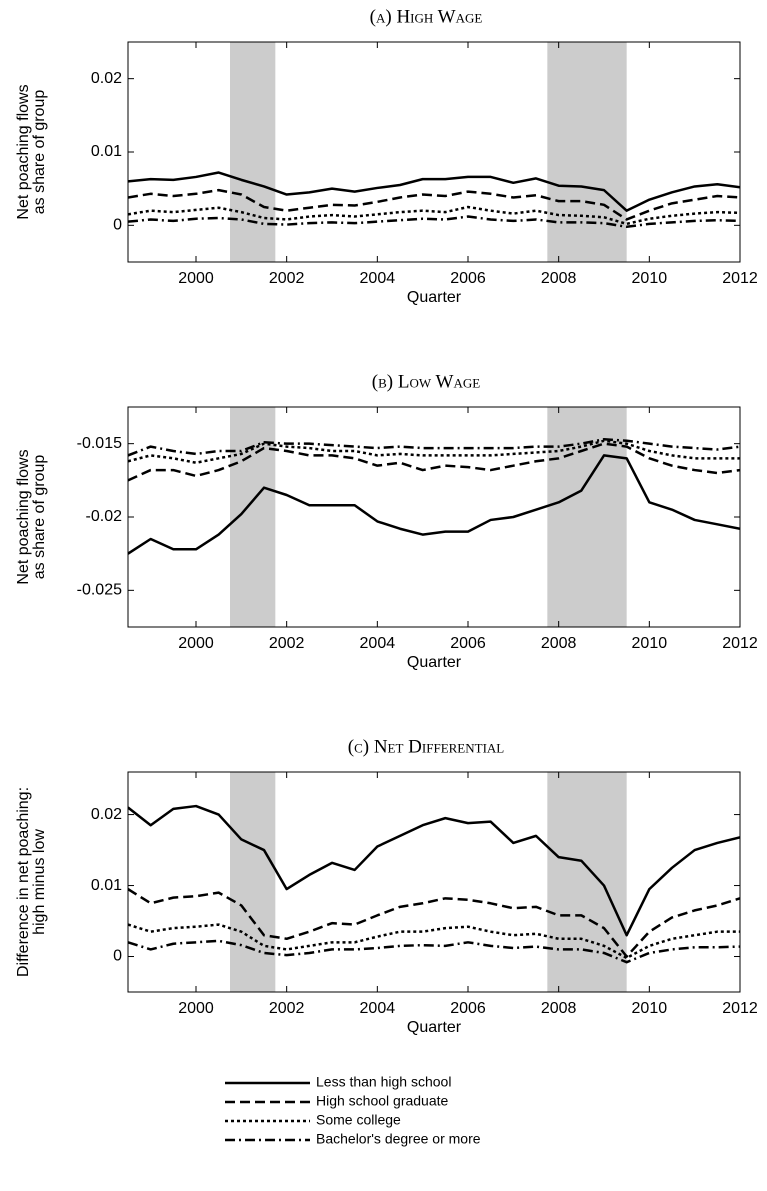 The image size is (767, 1191). What do you see at coordinates (104, 516) in the screenshot?
I see `y-tick-label: -0.02` at bounding box center [104, 516].